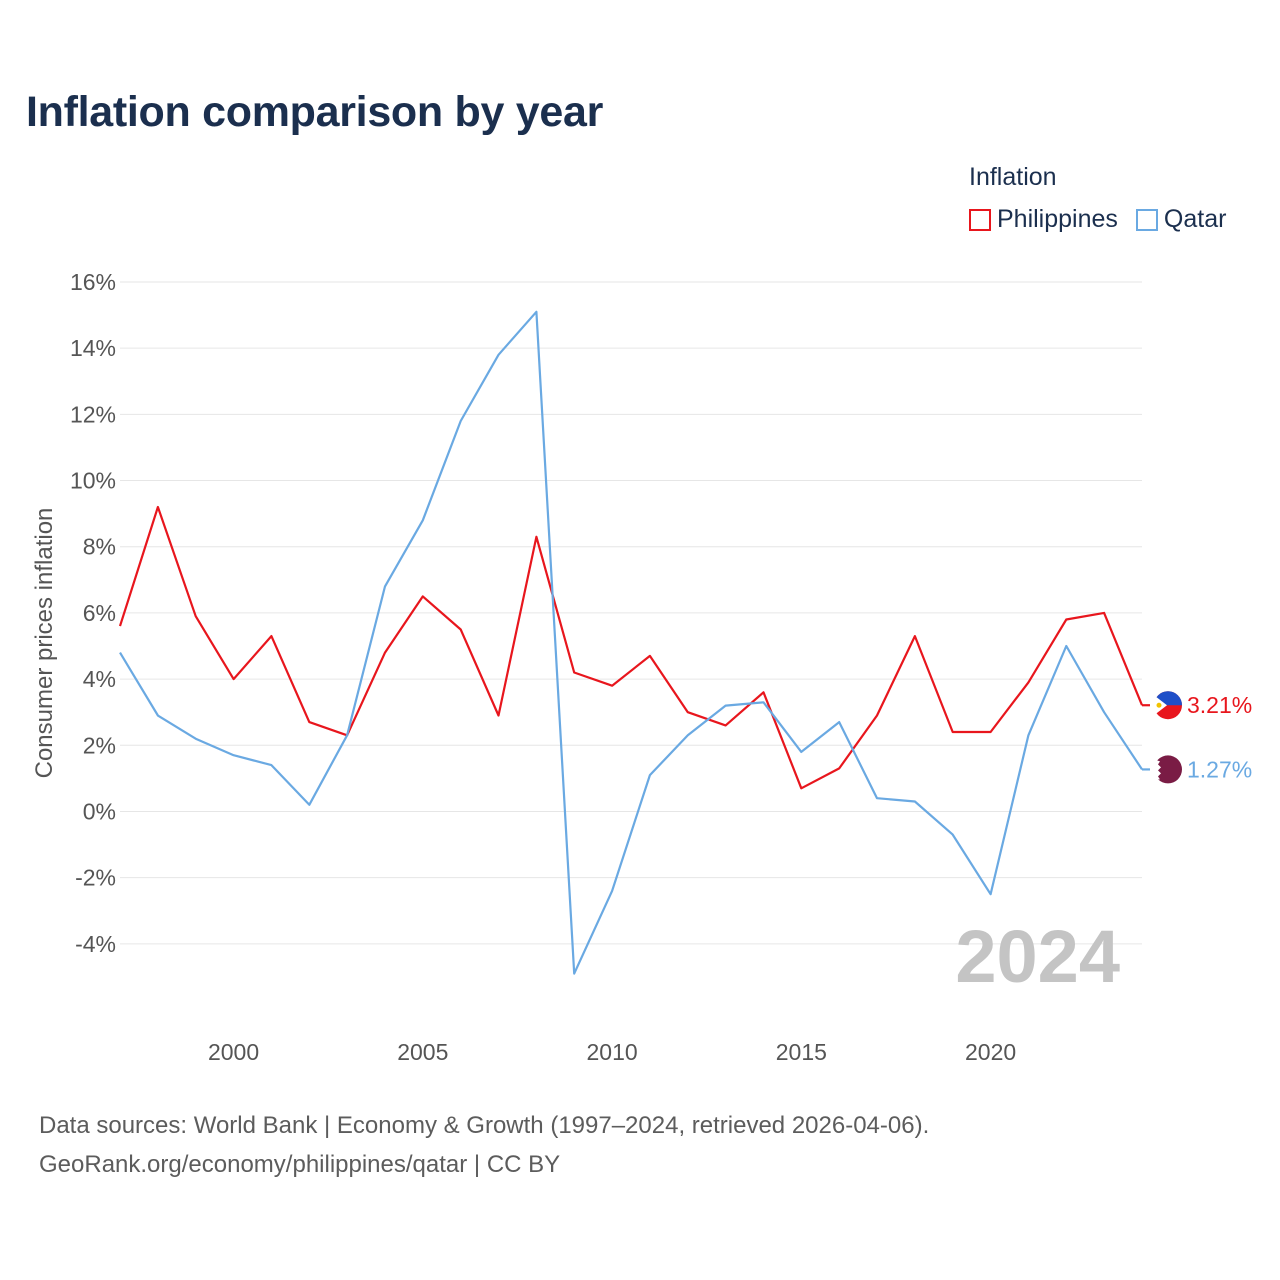  What do you see at coordinates (99, 811) in the screenshot?
I see `y-tick-label: 0%` at bounding box center [99, 811].